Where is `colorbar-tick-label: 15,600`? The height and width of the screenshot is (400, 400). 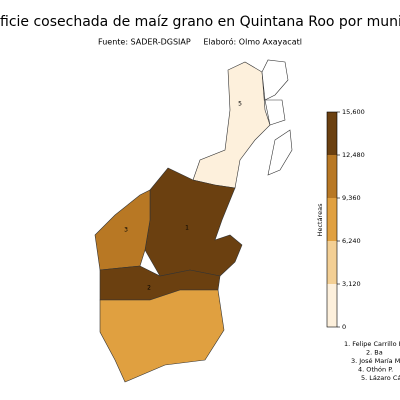 colorbar-tick-label: 15,600 is located at coordinates (353, 112).